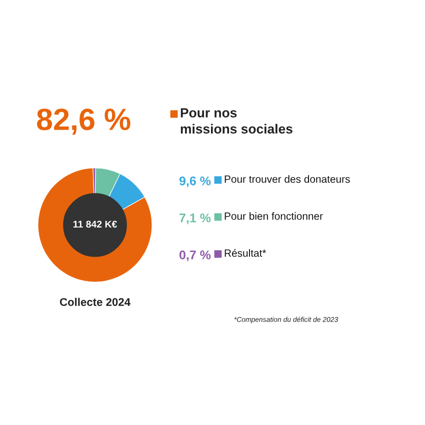  What do you see at coordinates (195, 219) in the screenshot?
I see `data-label: 7,1 %` at bounding box center [195, 219].